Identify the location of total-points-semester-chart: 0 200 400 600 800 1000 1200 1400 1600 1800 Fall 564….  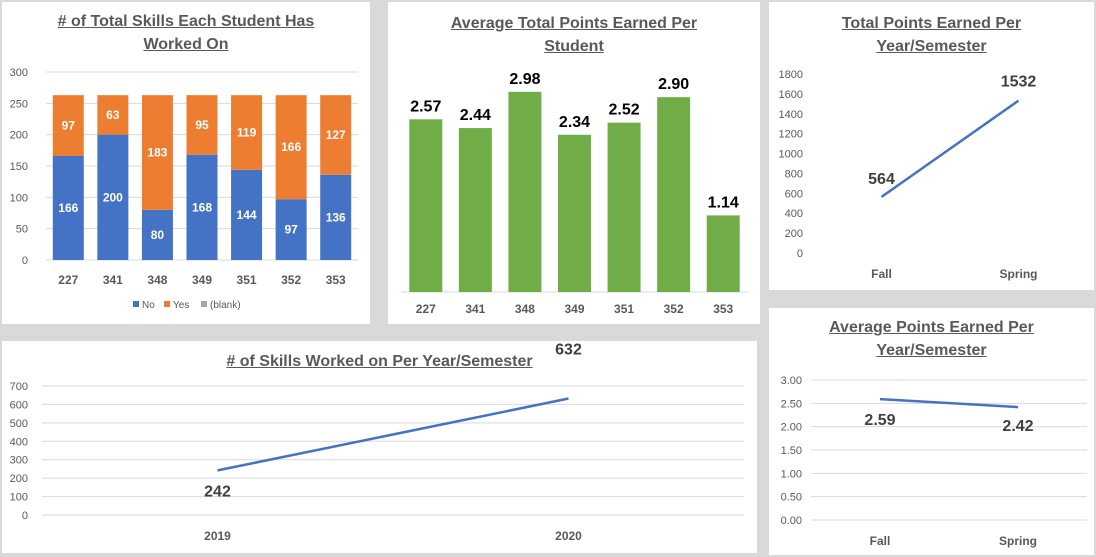
(908, 175).